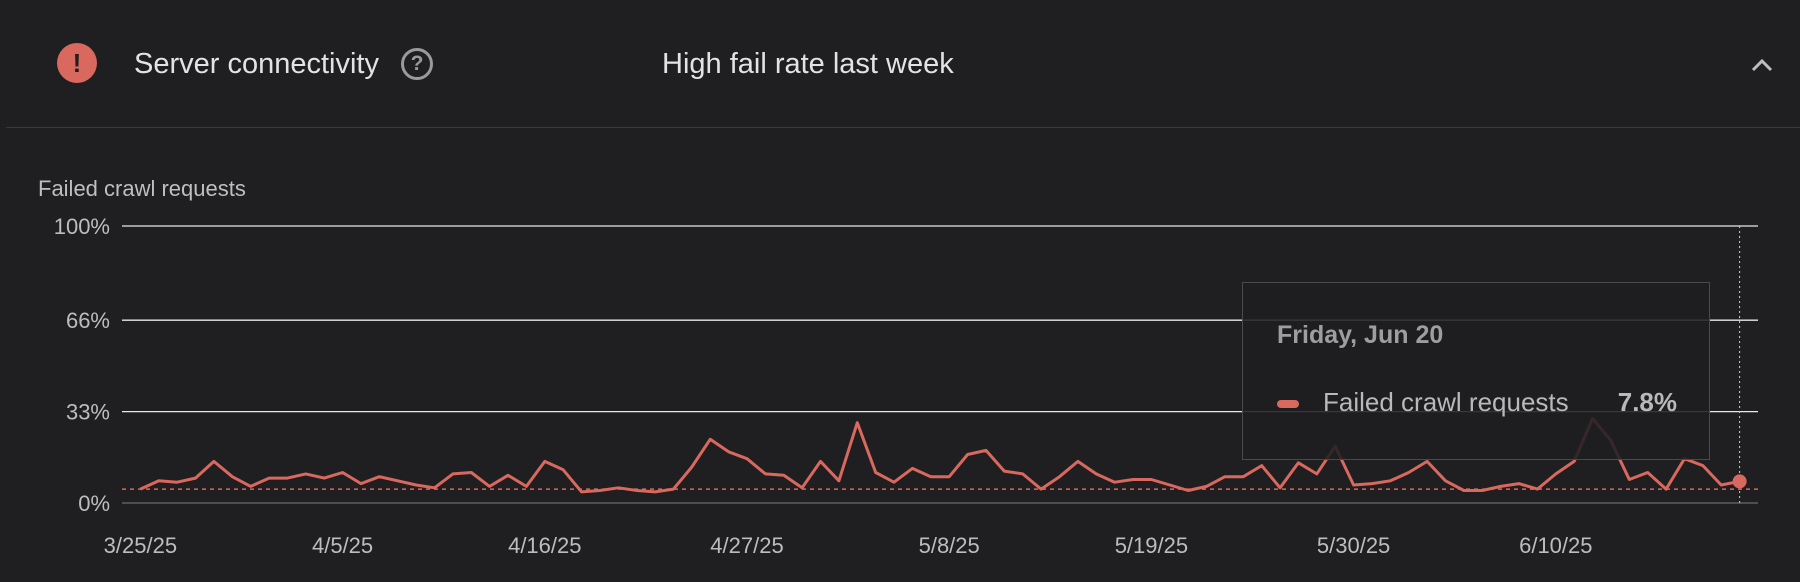 The image size is (1800, 582). I want to click on y-axis-title: Failed crawl requests, so click(142, 188).